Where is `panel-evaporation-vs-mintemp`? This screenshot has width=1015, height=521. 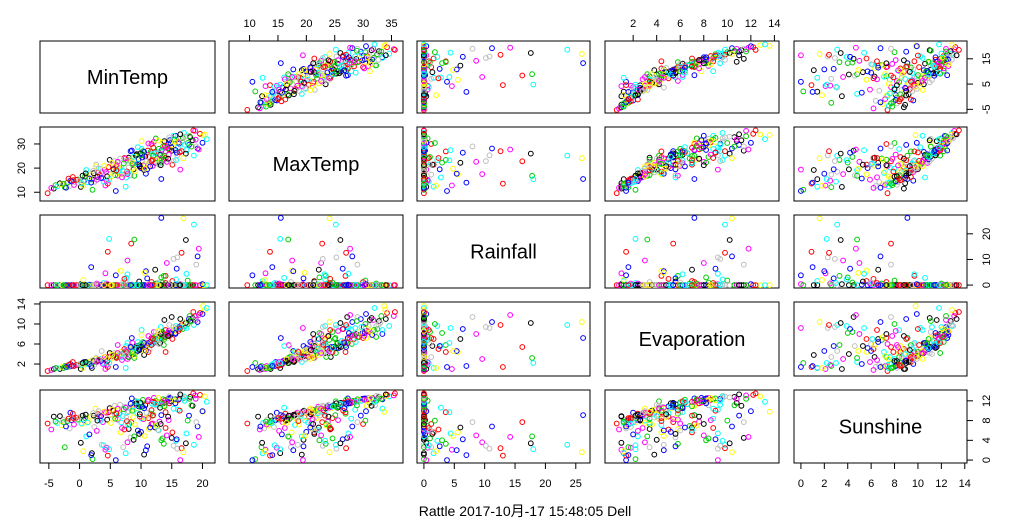
panel-evaporation-vs-mintemp is located at coordinates (127, 339).